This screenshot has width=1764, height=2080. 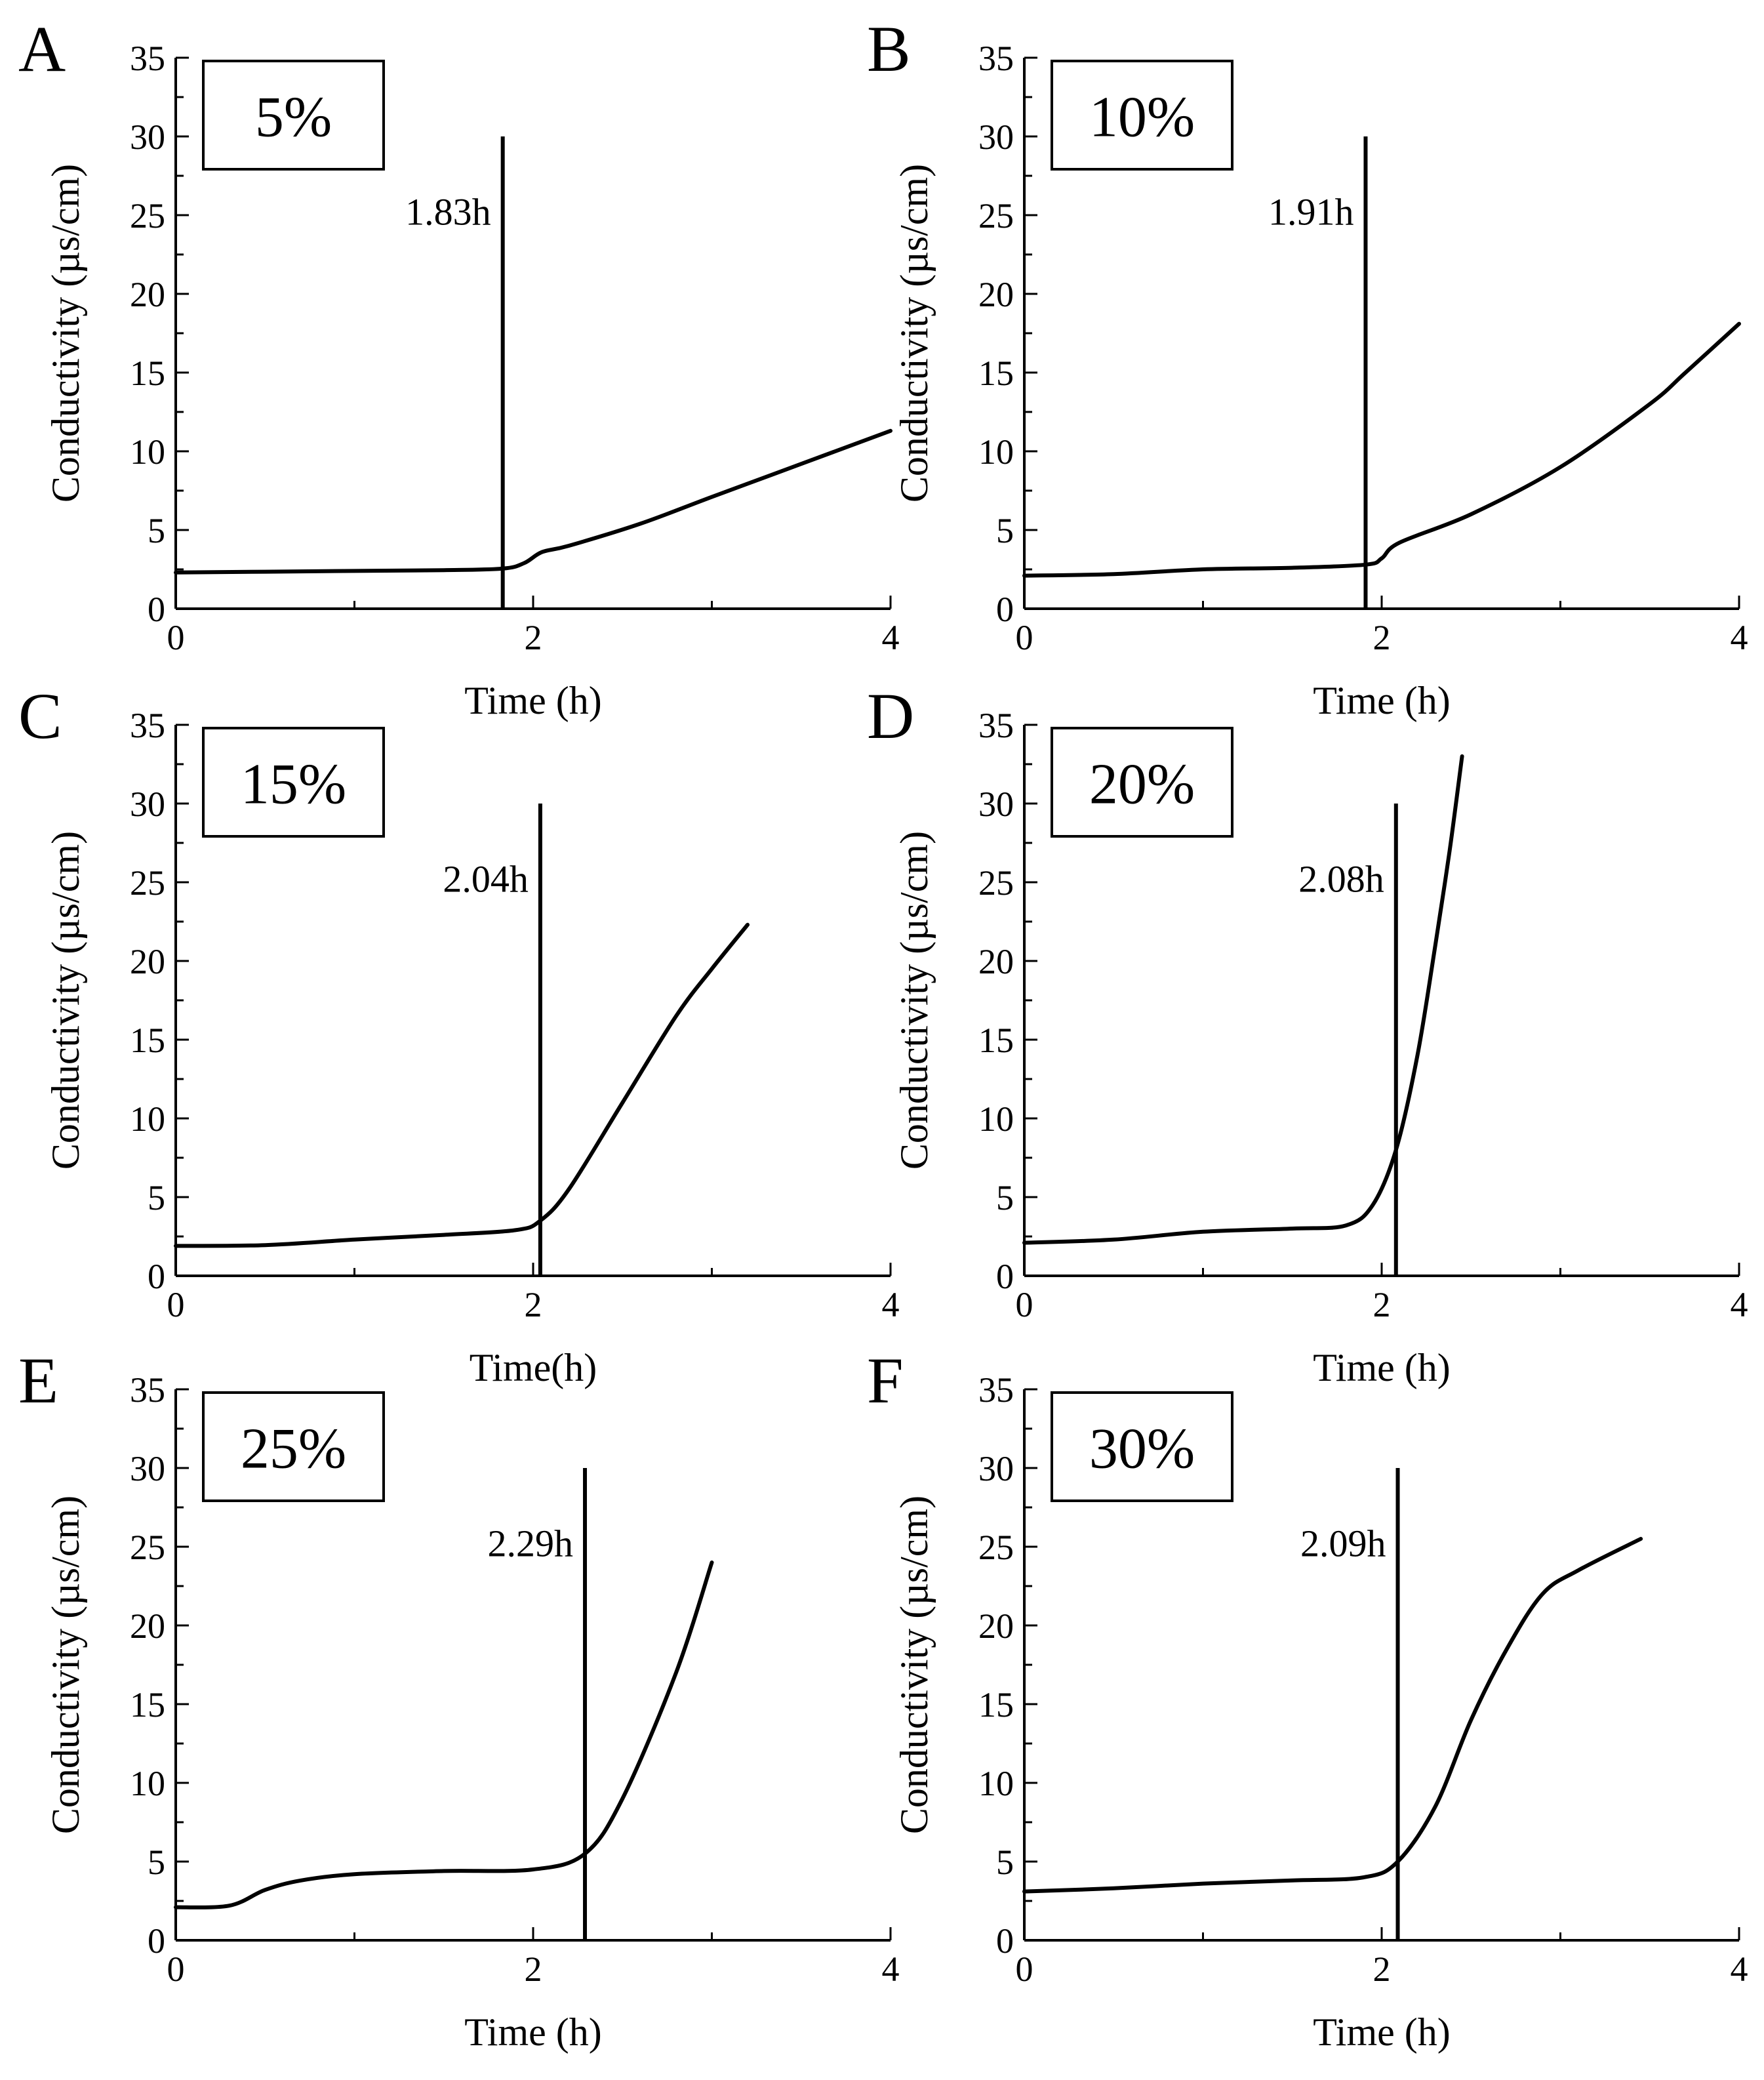 I want to click on concentration-label: 10%, so click(x=1142, y=118).